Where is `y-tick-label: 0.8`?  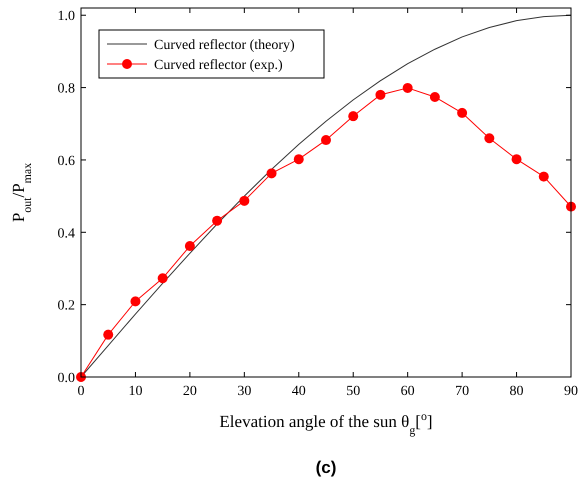 y-tick-label: 0.8 is located at coordinates (66, 89).